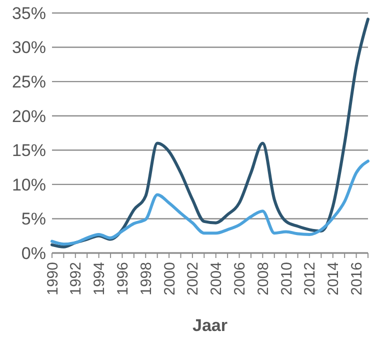 The width and height of the screenshot is (380, 343). I want to click on x-tick-label: 2008, so click(263, 279).